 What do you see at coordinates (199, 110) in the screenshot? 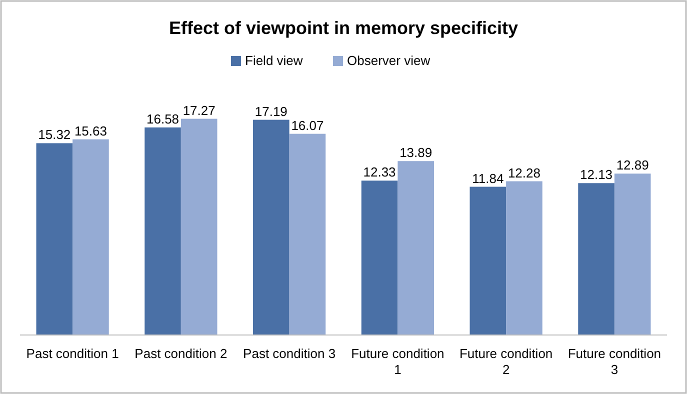
I see `data-label: 17.27` at bounding box center [199, 110].